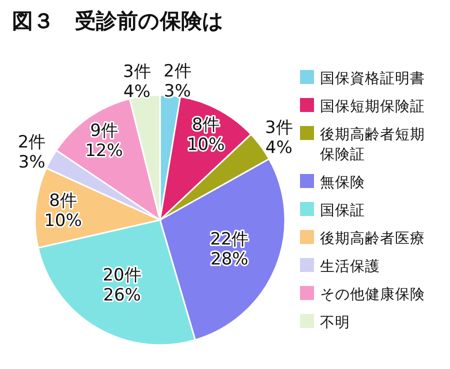 The height and width of the screenshot is (369, 450). Describe the element at coordinates (350, 266) in the screenshot. I see `legend-label: 生活保護` at that location.